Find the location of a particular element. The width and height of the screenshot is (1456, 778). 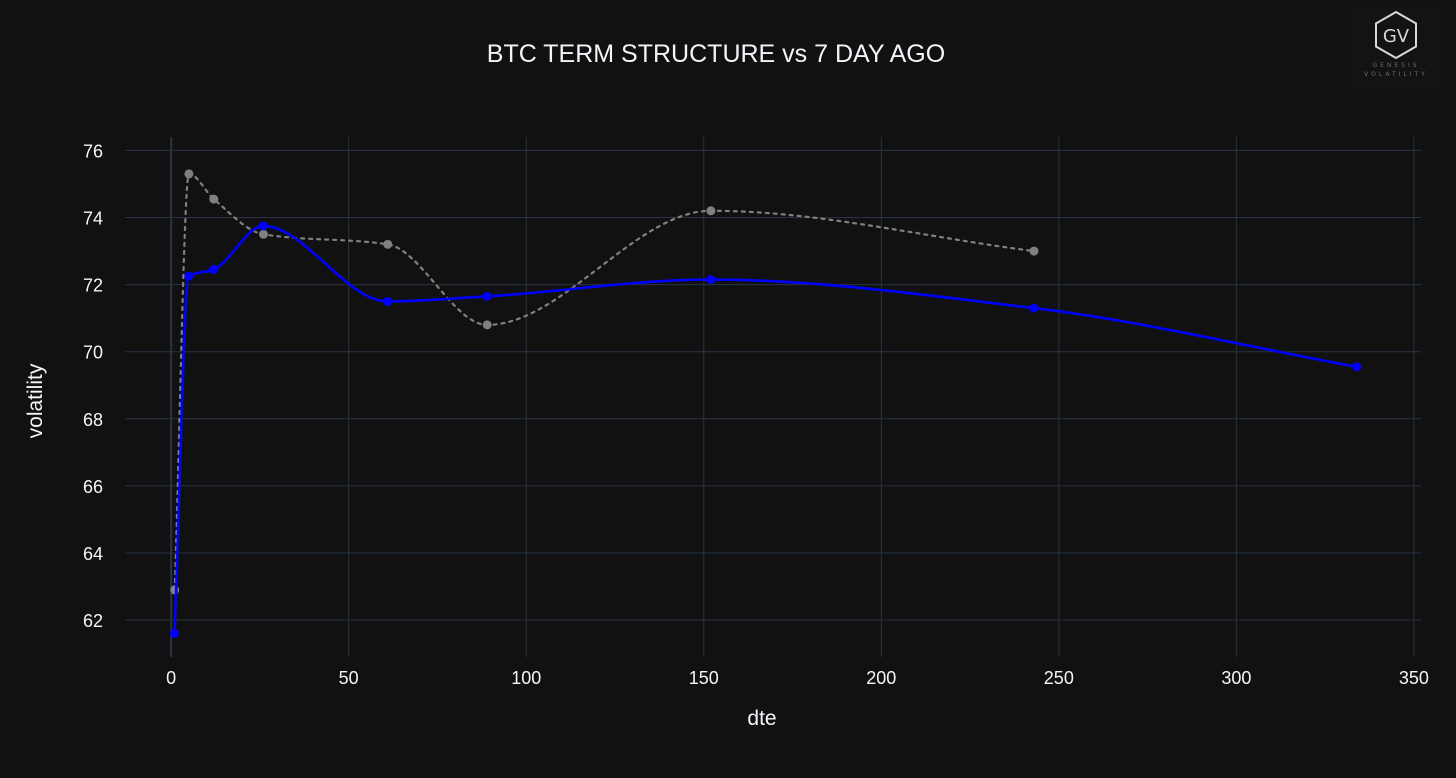

x-tick-label: 50 is located at coordinates (349, 678).